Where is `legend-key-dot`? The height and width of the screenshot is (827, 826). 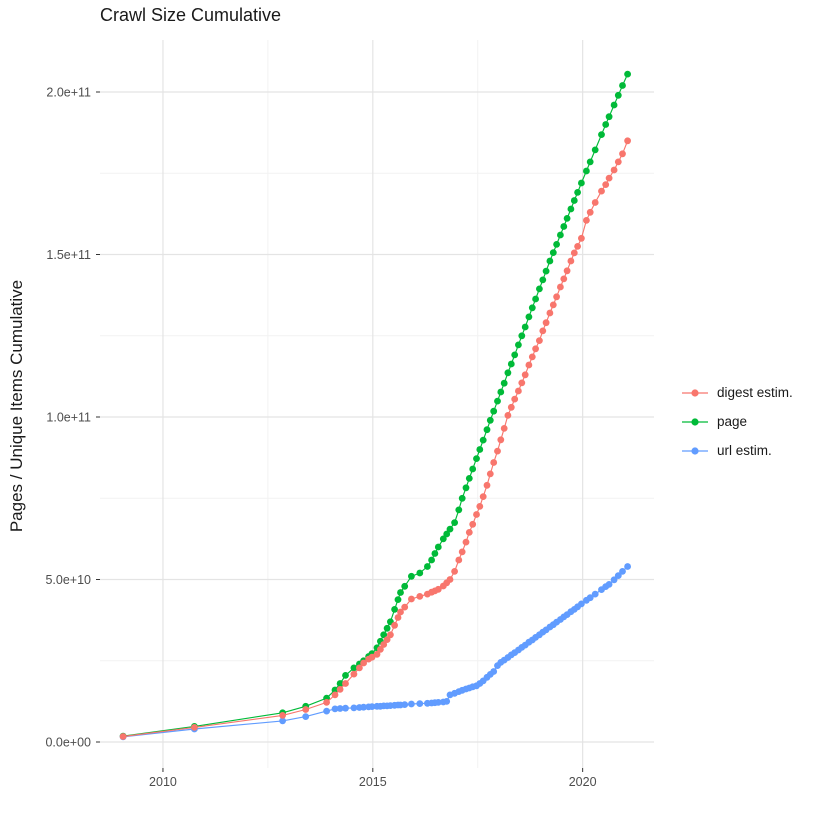
legend-key-dot is located at coordinates (695, 421).